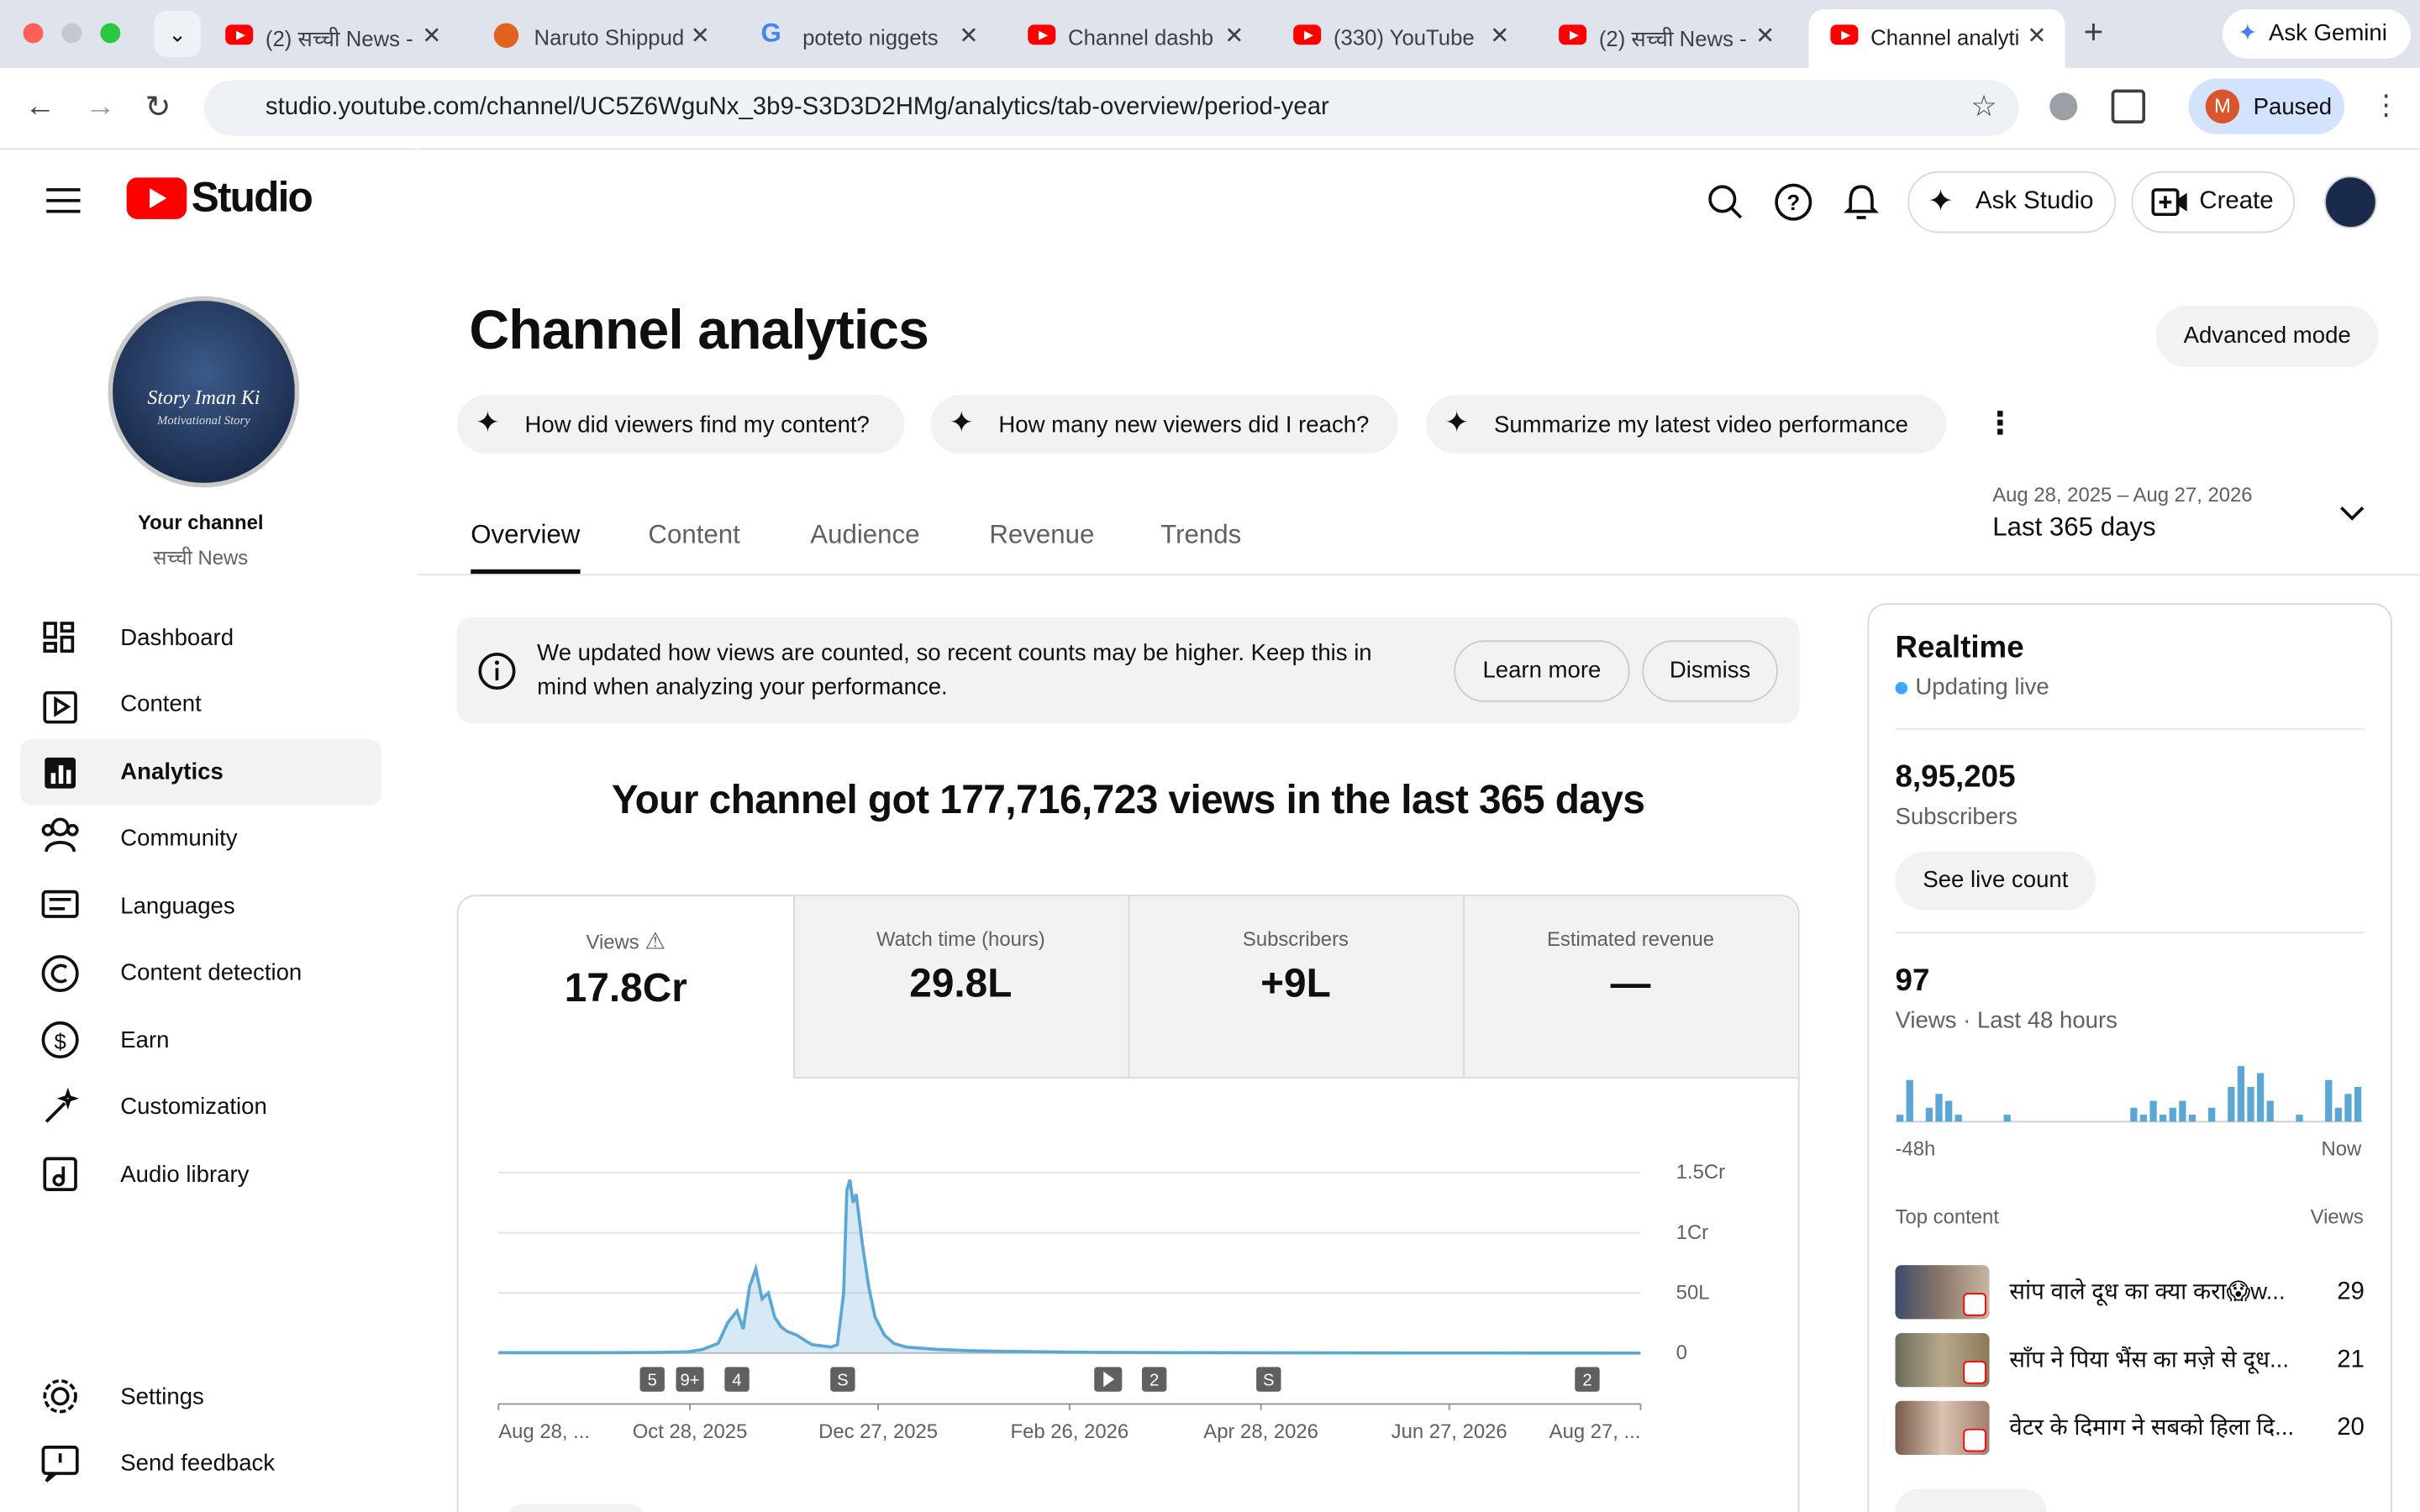 The height and width of the screenshot is (1512, 2420). Describe the element at coordinates (145, 1040) in the screenshot. I see `nav-item: Earn` at that location.